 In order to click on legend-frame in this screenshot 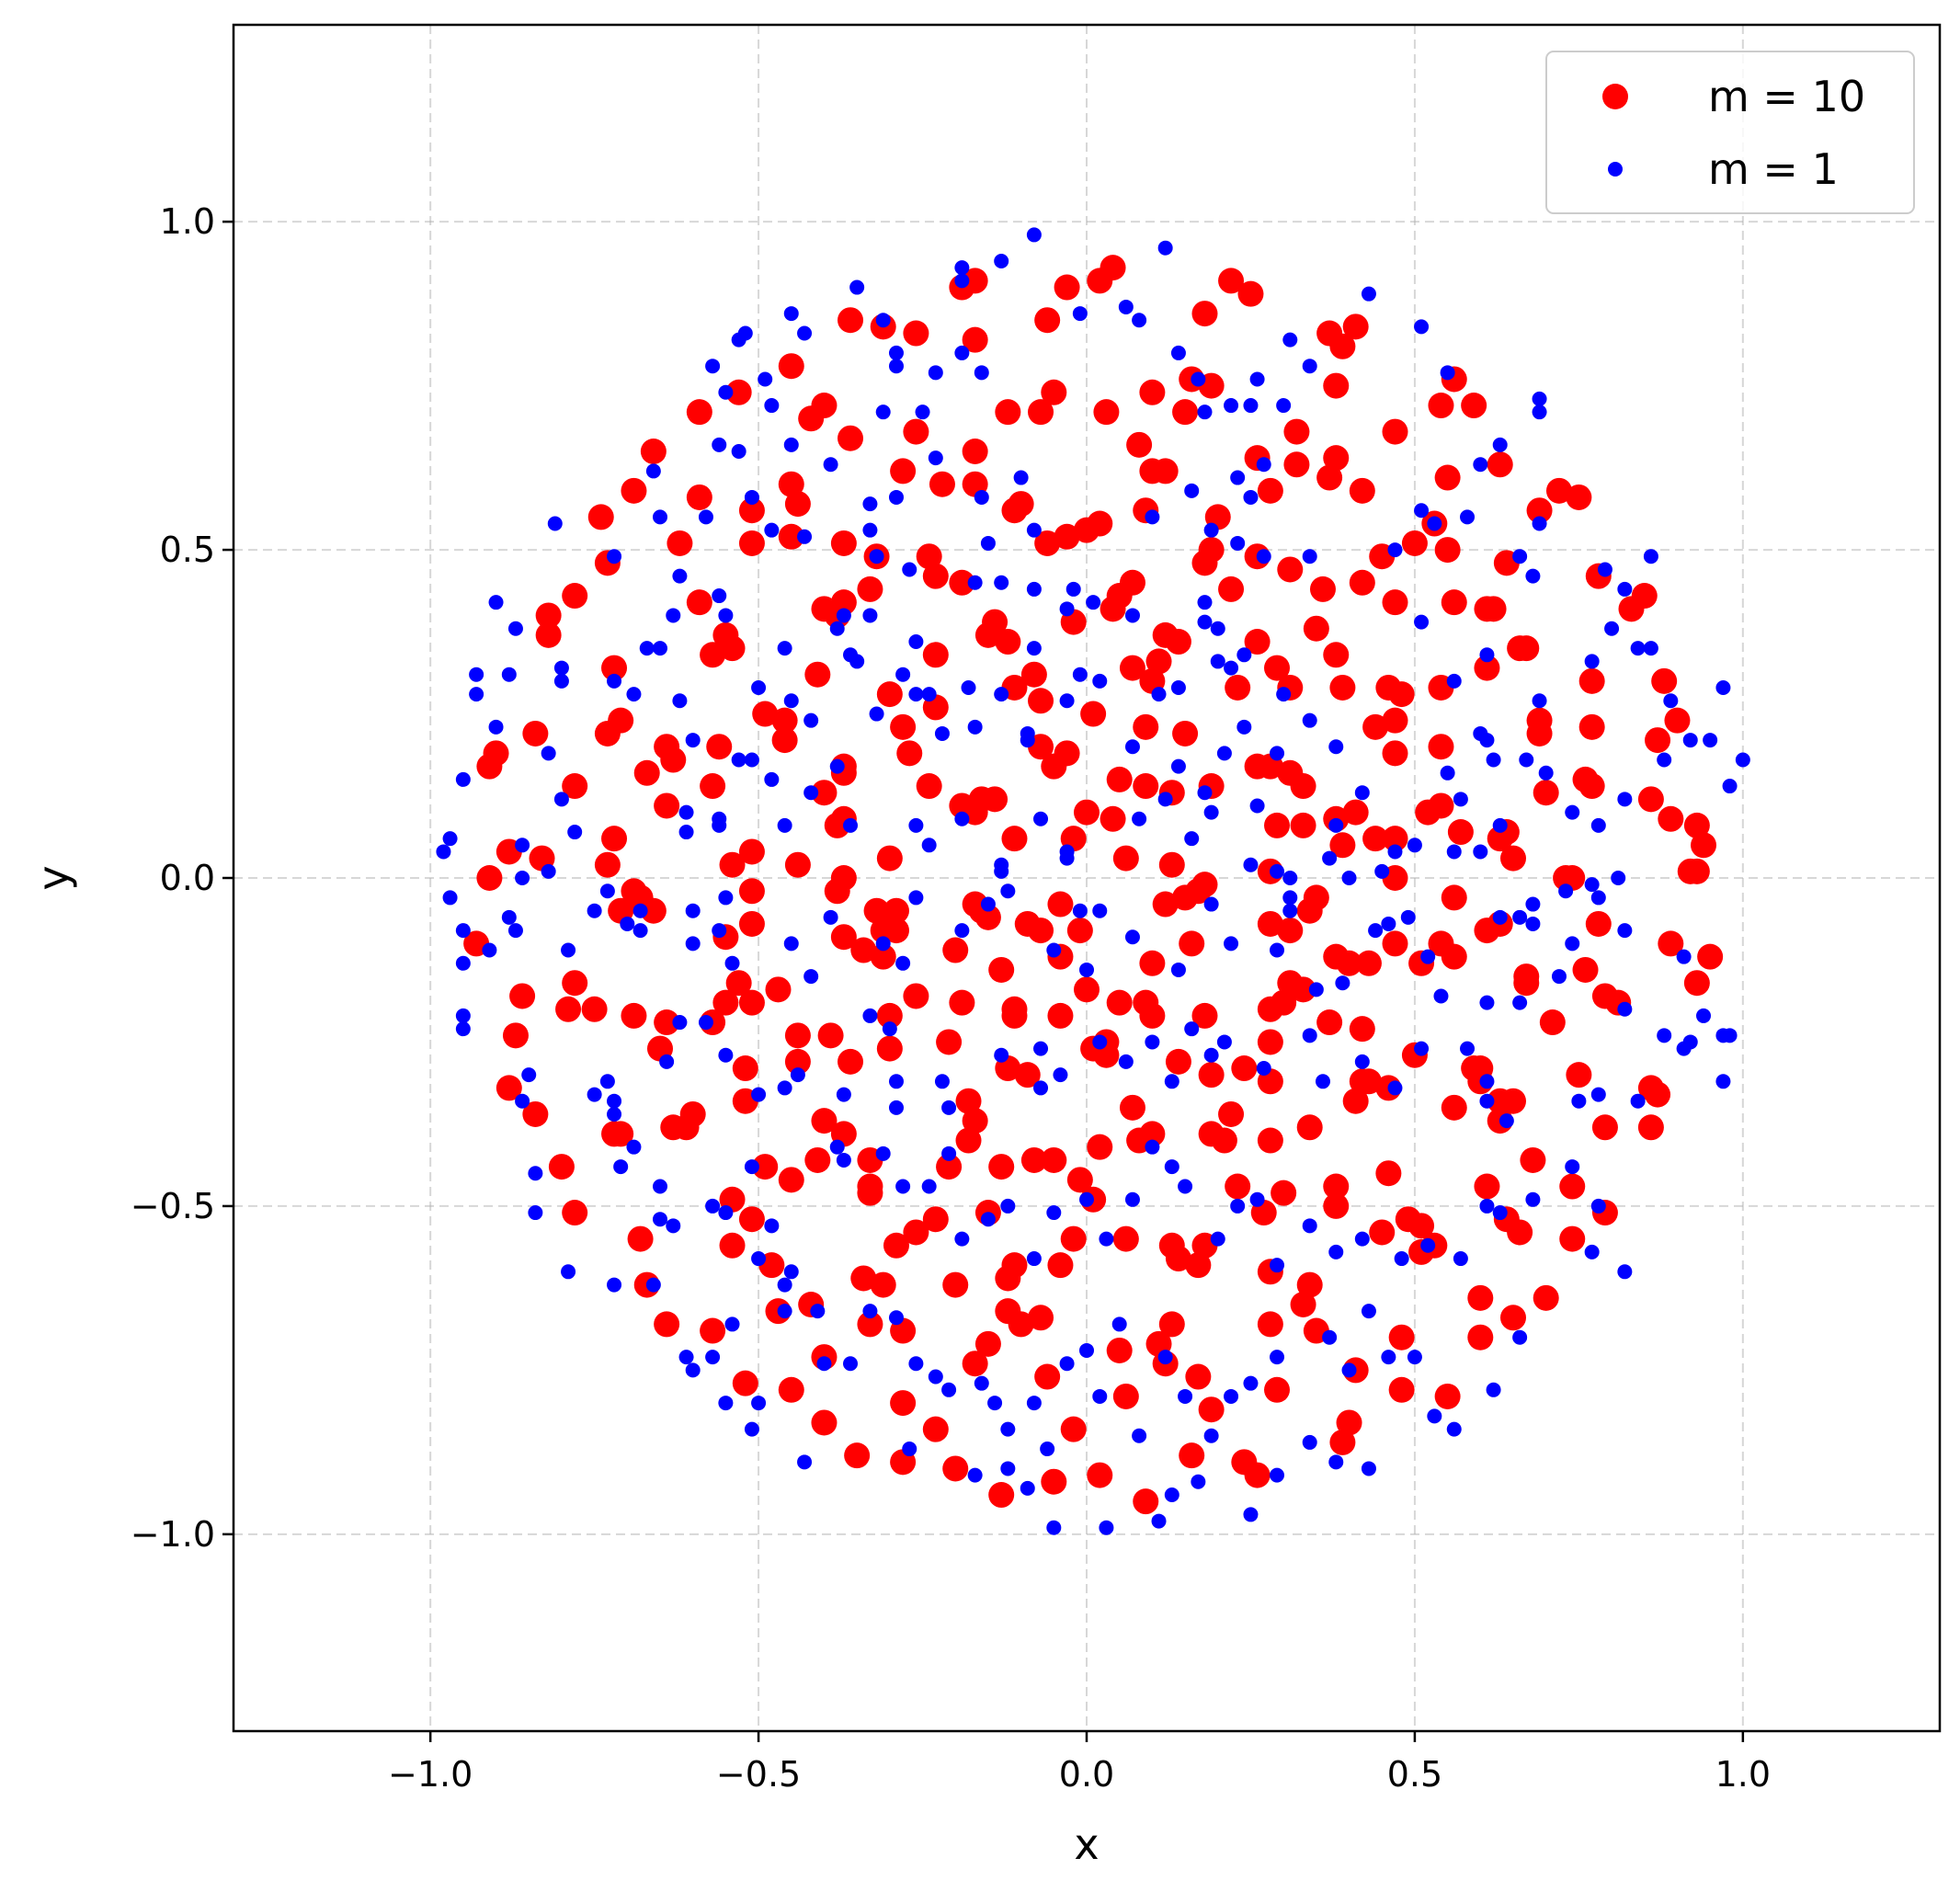, I will do `click(1730, 133)`.